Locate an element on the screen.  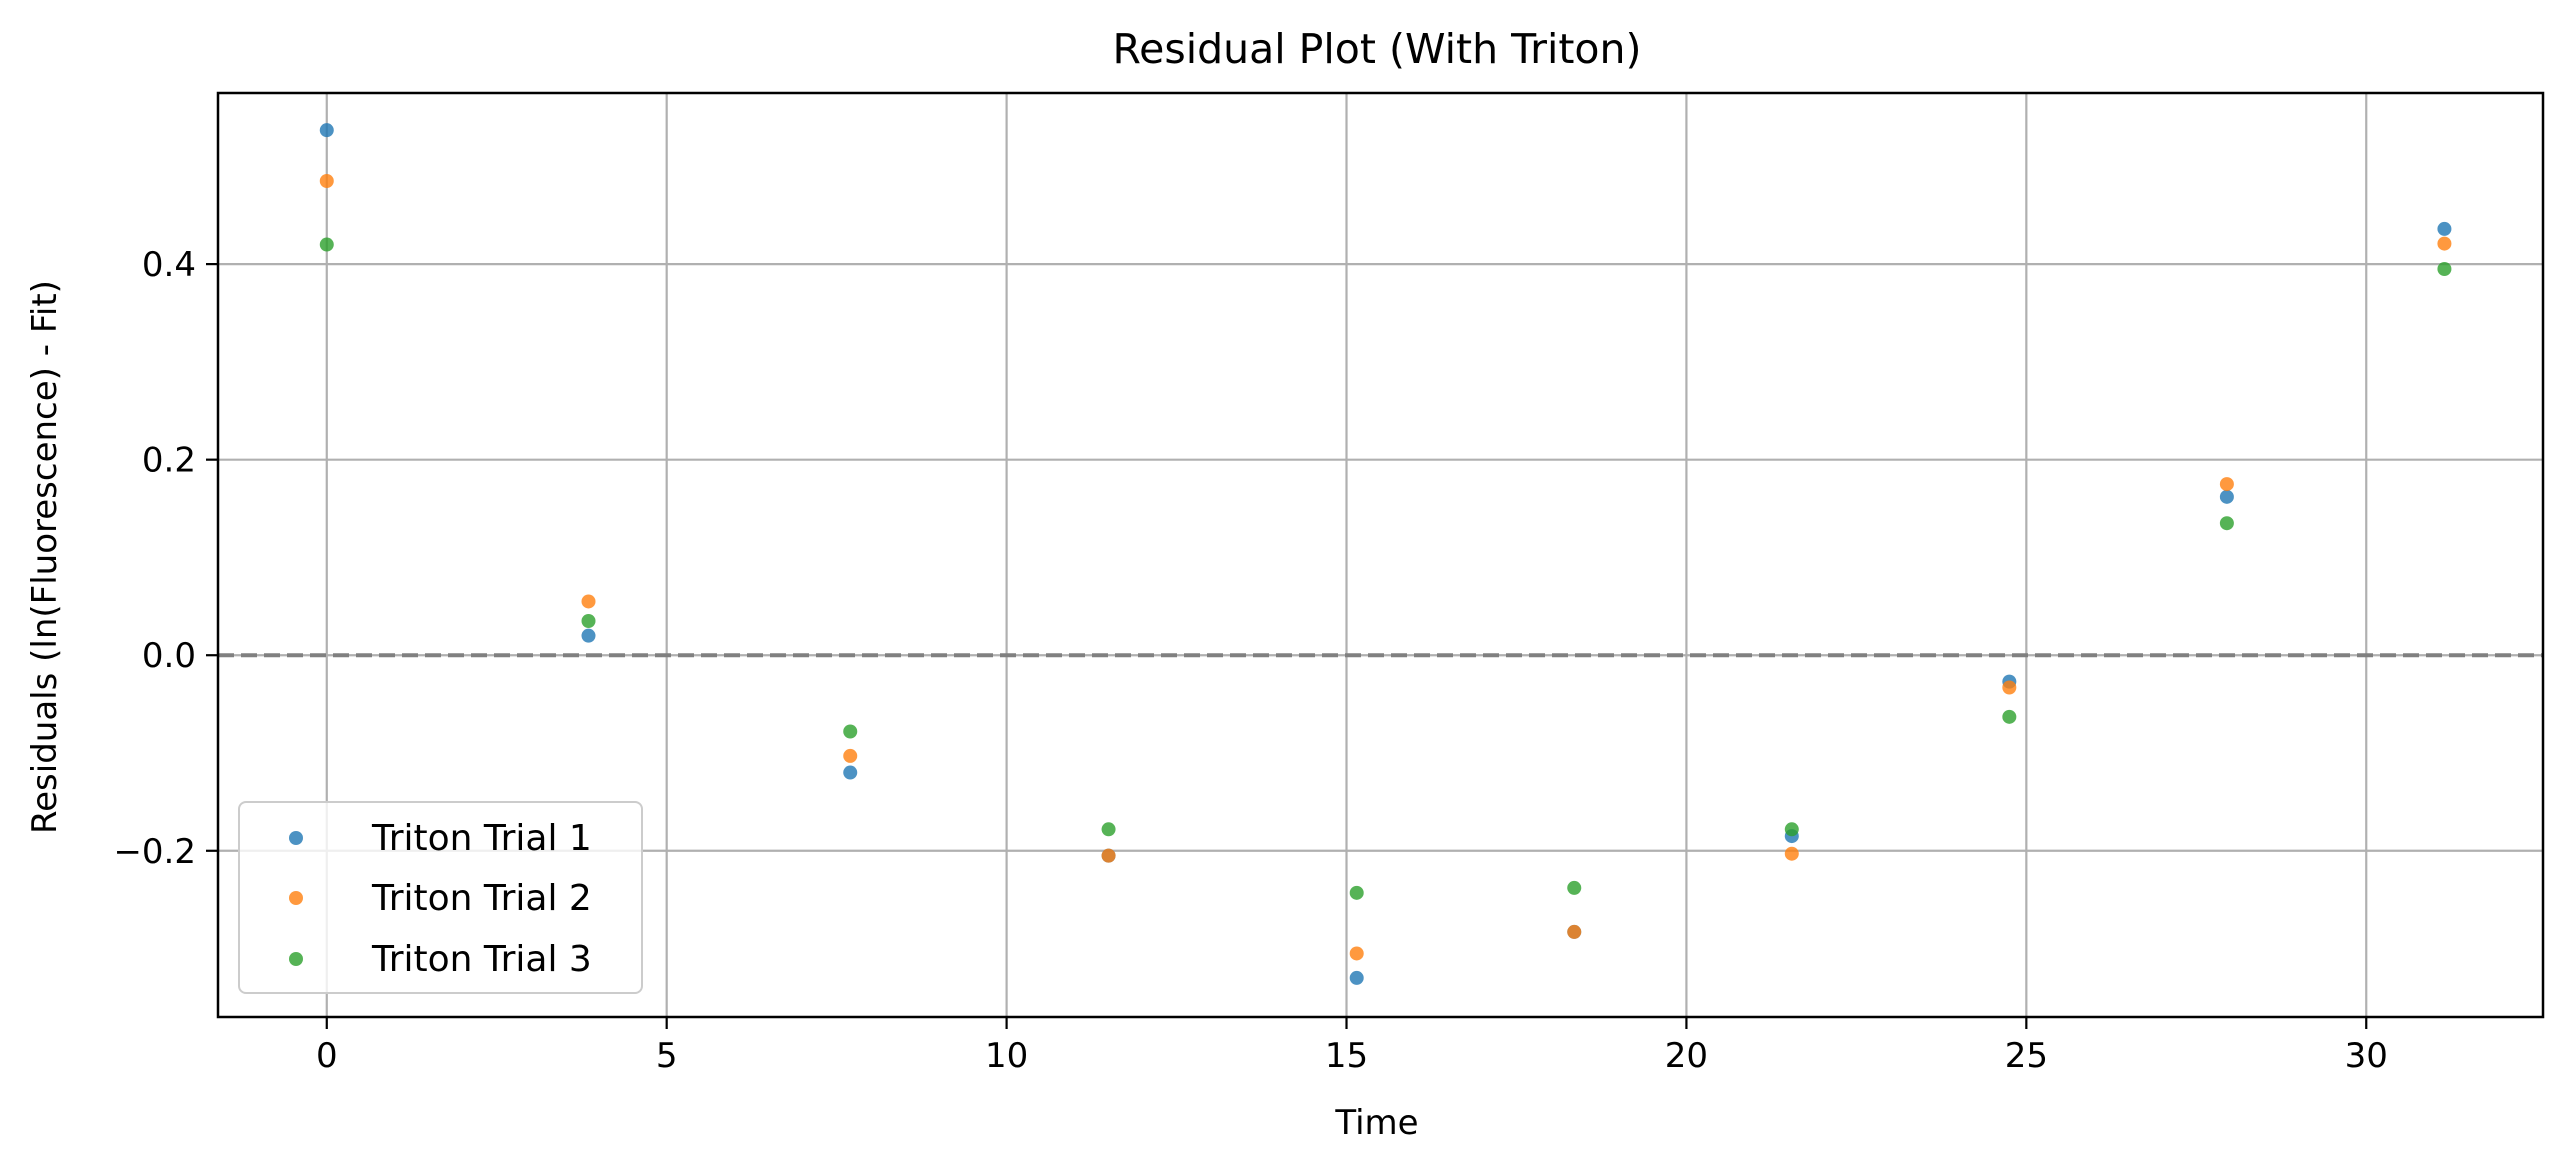
x-tick-label: 15 is located at coordinates (1346, 1056).